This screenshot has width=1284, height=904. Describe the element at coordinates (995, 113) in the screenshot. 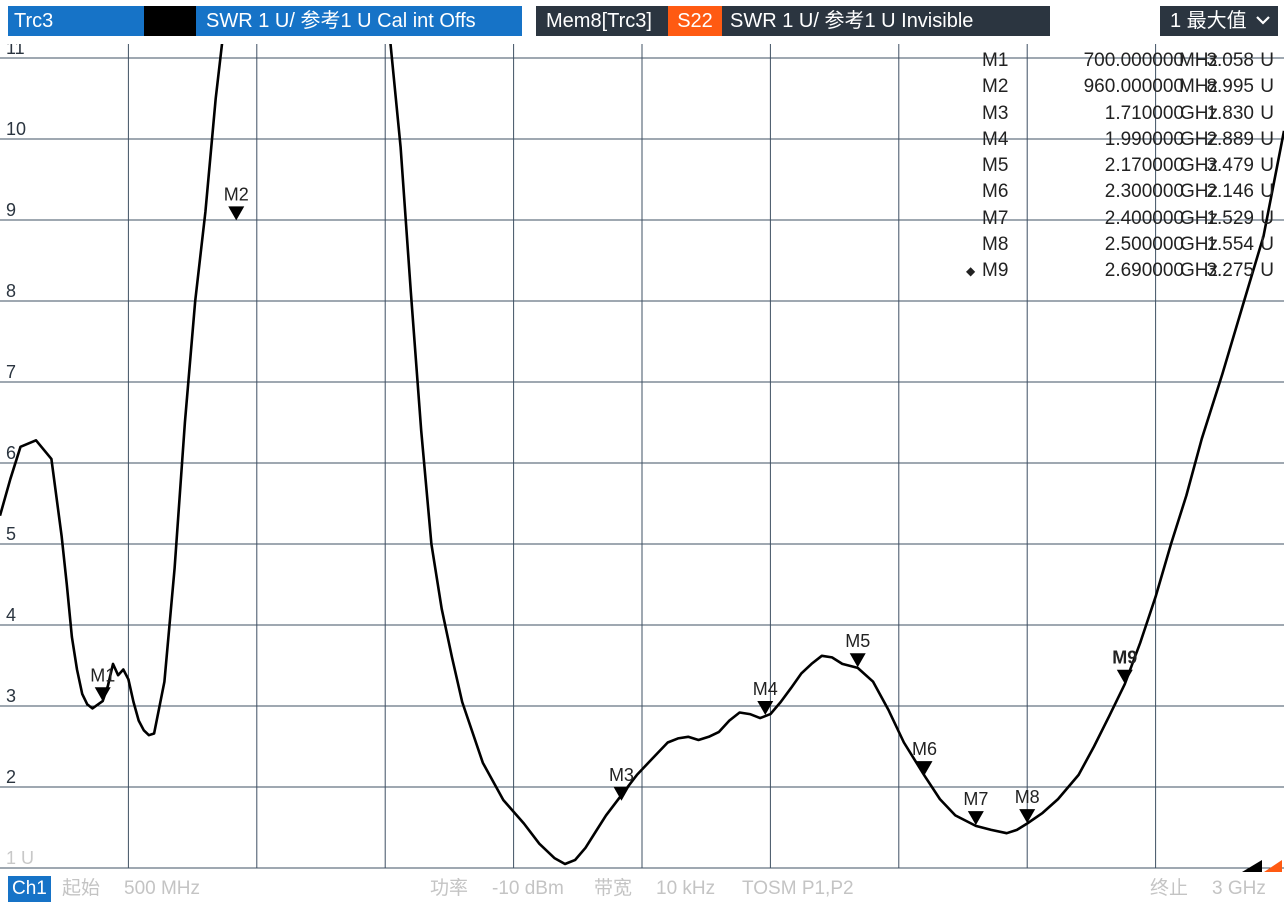

I see `marker-name: M3` at that location.